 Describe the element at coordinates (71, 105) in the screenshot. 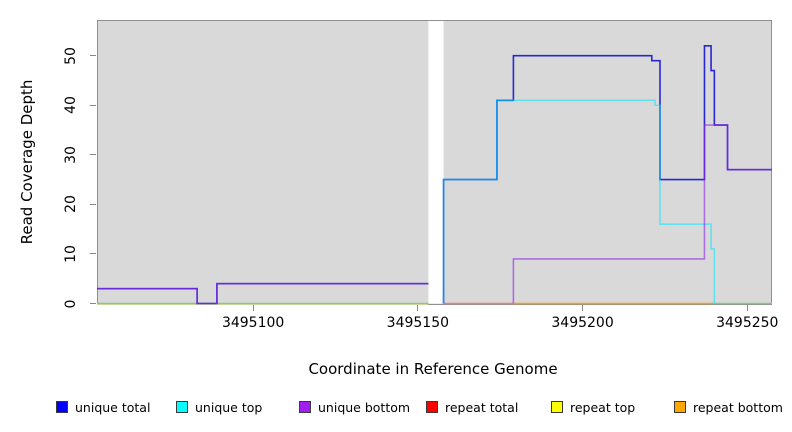

I see `y-tick-label: 40` at that location.